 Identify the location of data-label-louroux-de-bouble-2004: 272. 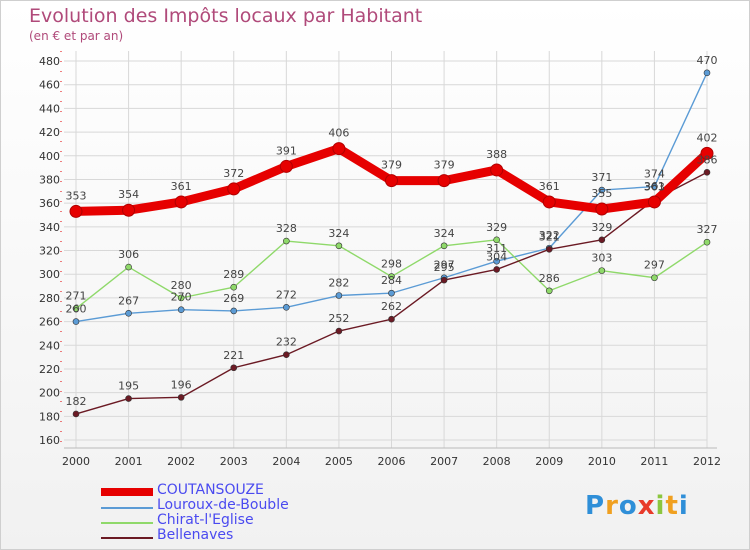
(286, 294).